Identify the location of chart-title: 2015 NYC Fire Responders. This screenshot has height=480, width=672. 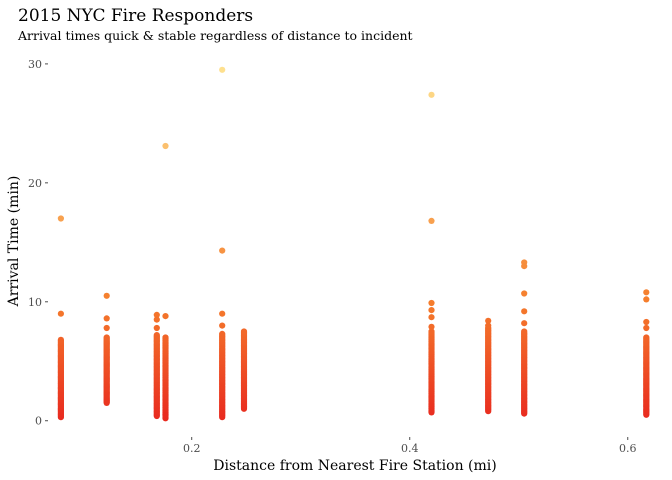
(135, 16).